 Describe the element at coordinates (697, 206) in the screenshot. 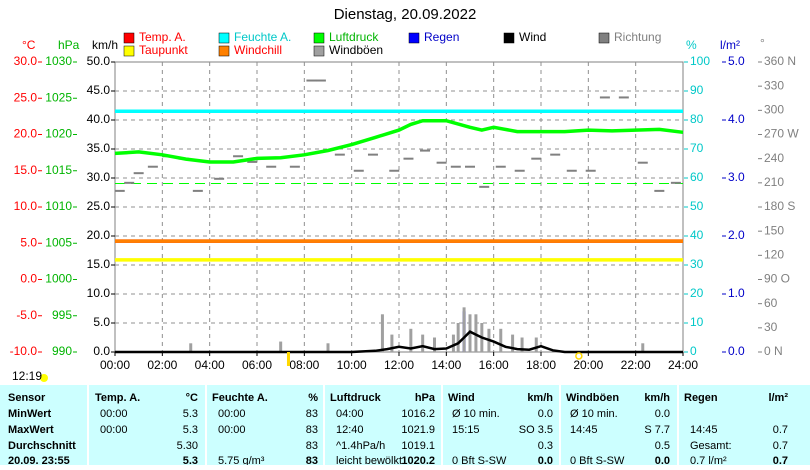

I see `y-tick-label: 50` at that location.